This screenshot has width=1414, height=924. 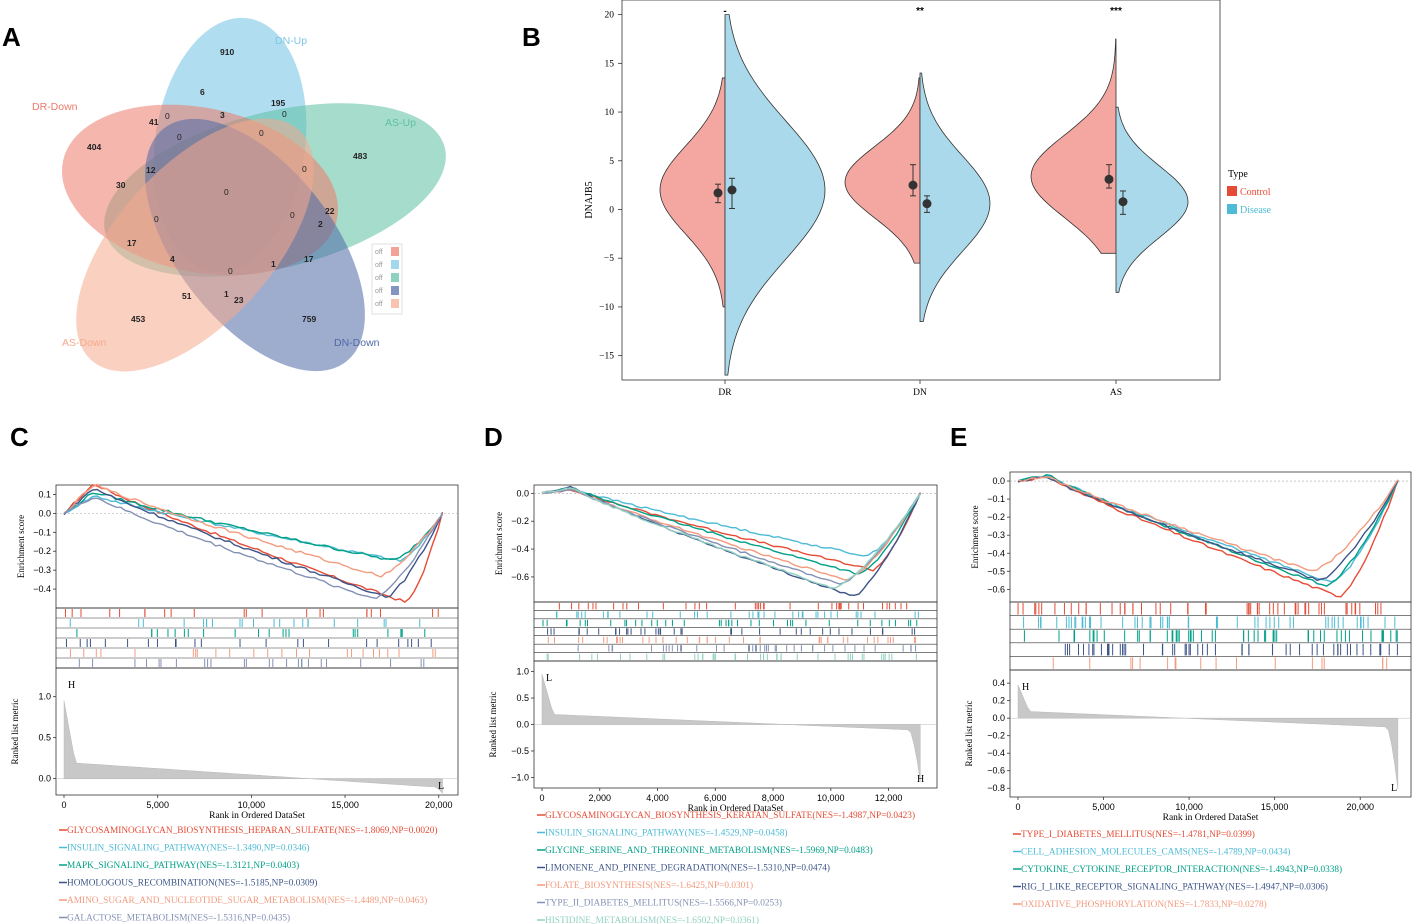 I want to click on venn-count: 30, so click(x=121, y=185).